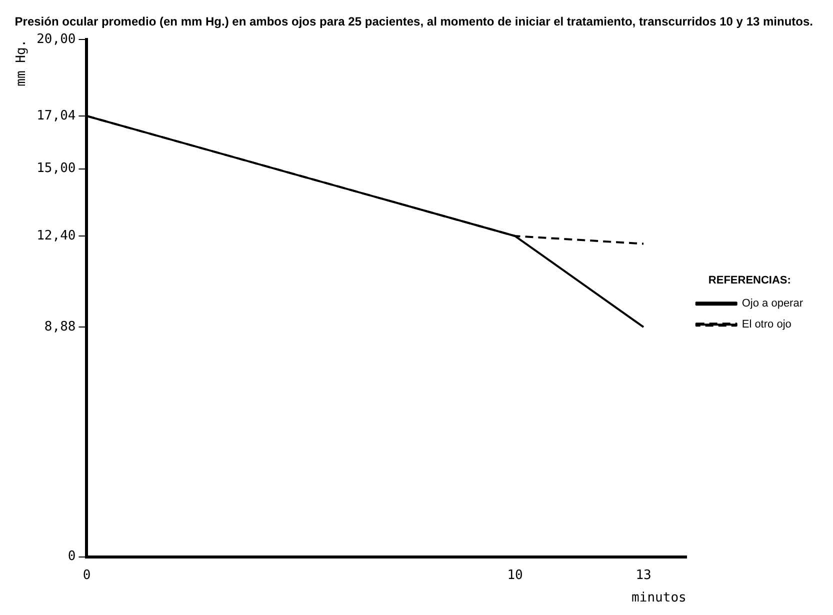 The image size is (833, 615). What do you see at coordinates (86, 575) in the screenshot?
I see `x-tick-label: 0` at bounding box center [86, 575].